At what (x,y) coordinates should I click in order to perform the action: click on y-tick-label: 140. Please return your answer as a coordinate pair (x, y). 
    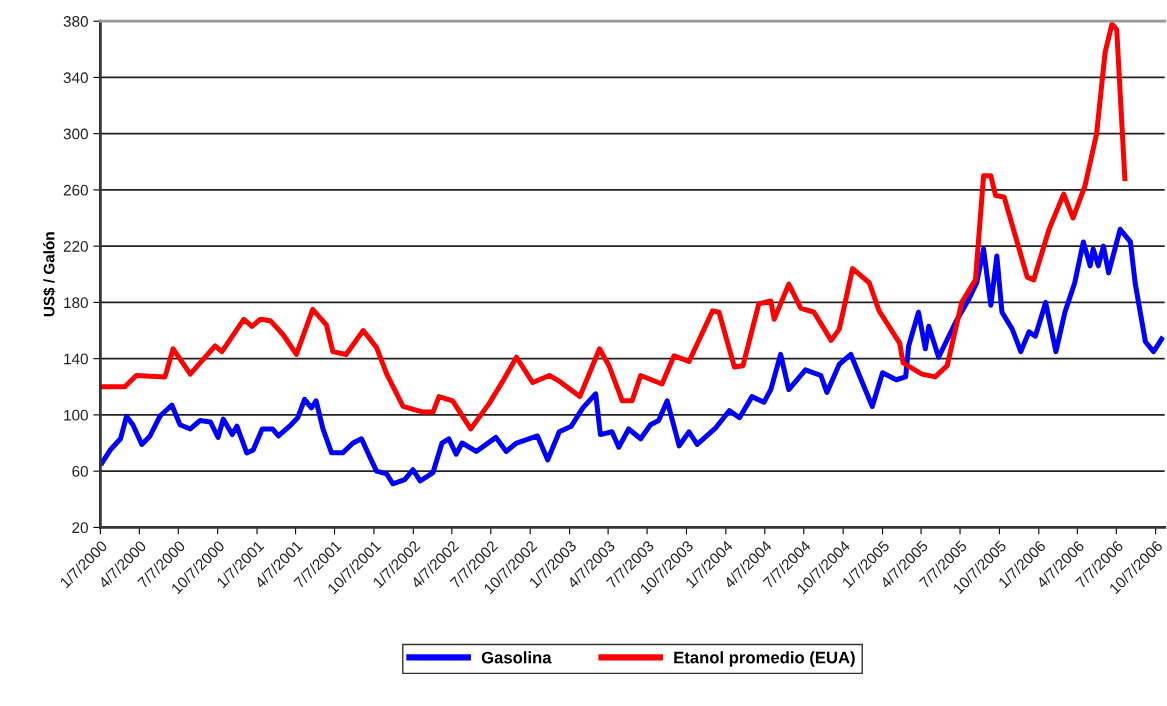
    Looking at the image, I should click on (76, 359).